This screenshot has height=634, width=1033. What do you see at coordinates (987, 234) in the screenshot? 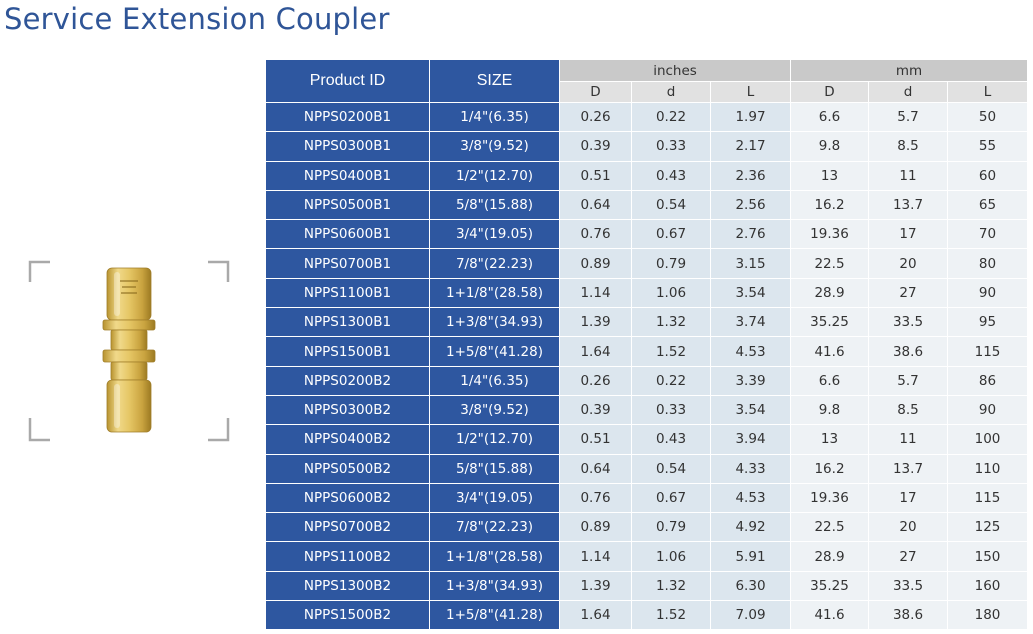
I see `mm-L-cell: 70` at bounding box center [987, 234].